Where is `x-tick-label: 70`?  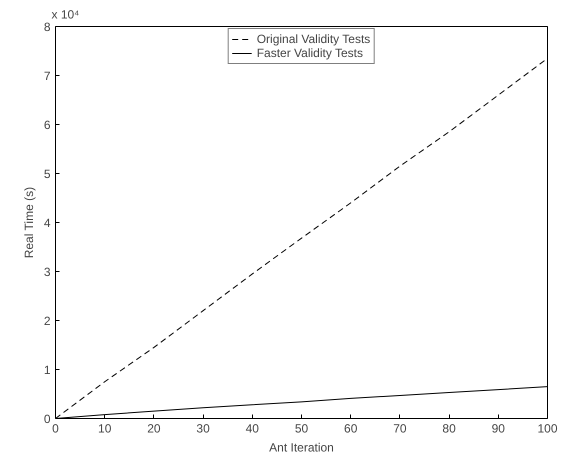
x-tick-label: 70 is located at coordinates (400, 429).